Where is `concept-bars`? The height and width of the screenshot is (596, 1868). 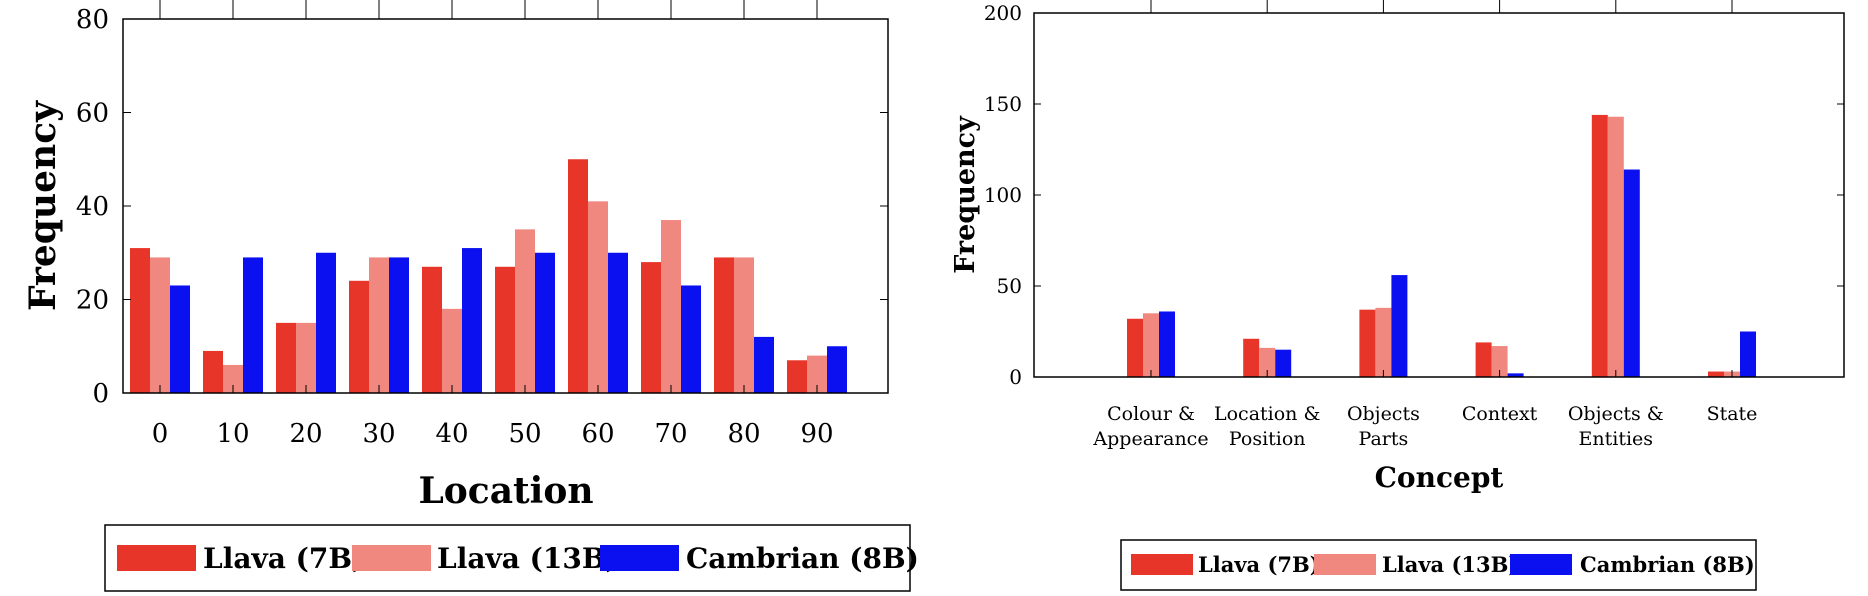
concept-bars is located at coordinates (1441, 246).